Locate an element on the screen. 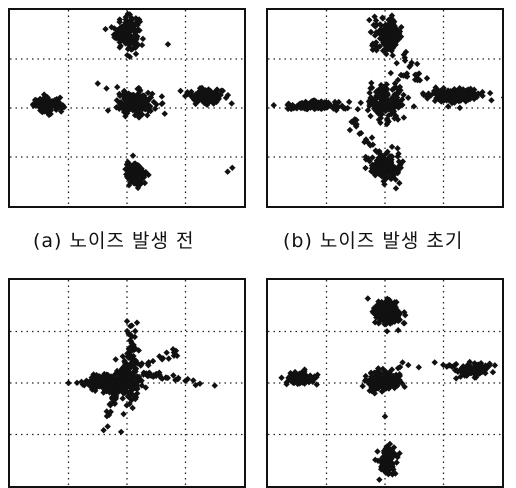 This screenshot has width=516, height=488. caption-a: (a) 노이즈 발생 전 is located at coordinates (158, 239).